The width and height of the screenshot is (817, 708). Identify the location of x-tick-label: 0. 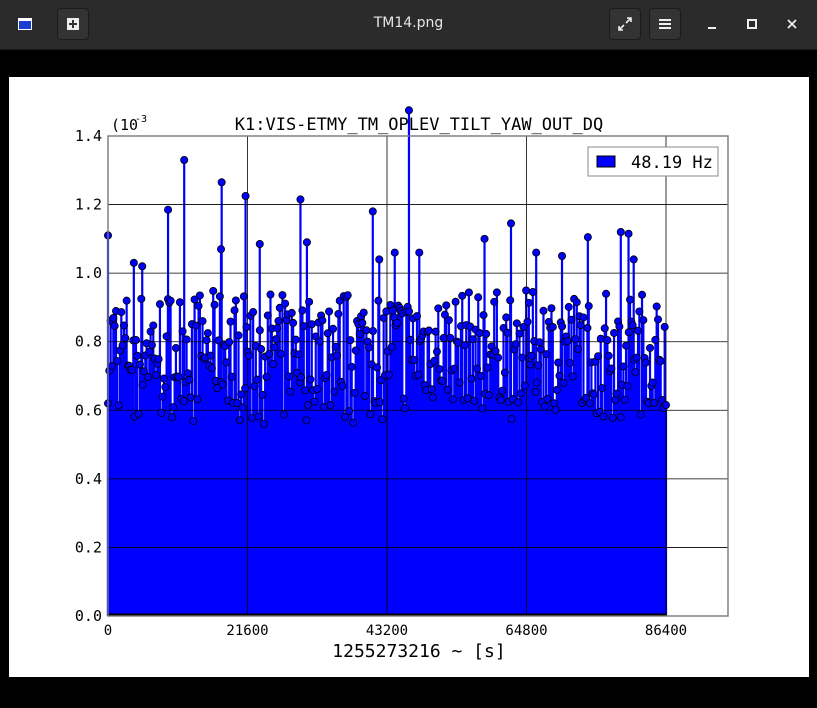
(108, 631).